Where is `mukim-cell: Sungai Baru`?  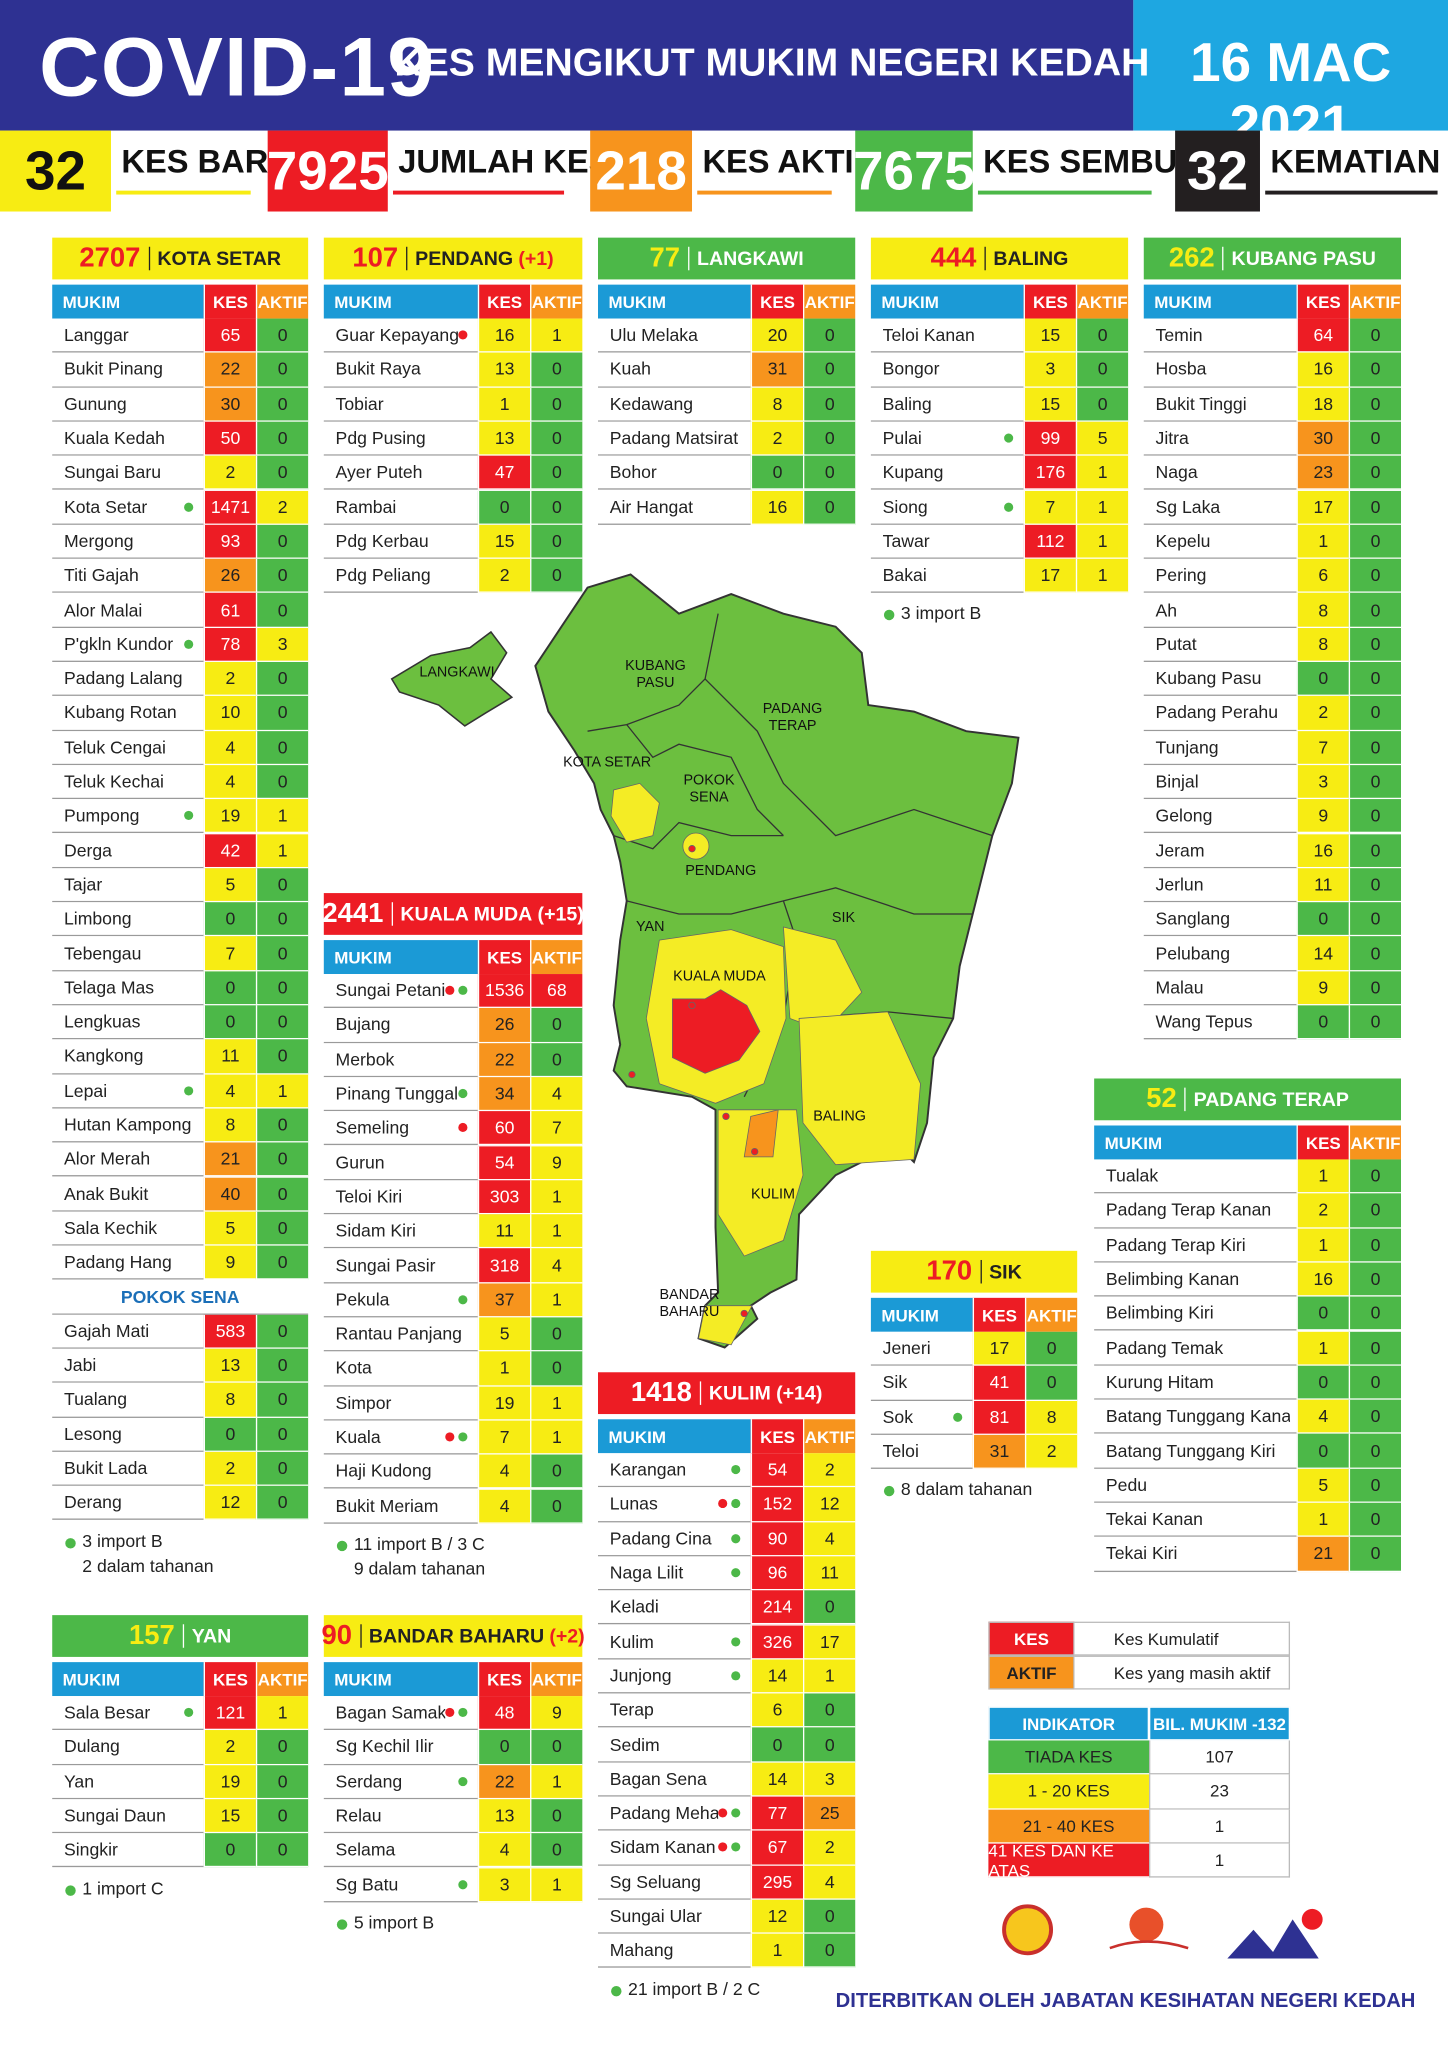 mukim-cell: Sungai Baru is located at coordinates (128, 473).